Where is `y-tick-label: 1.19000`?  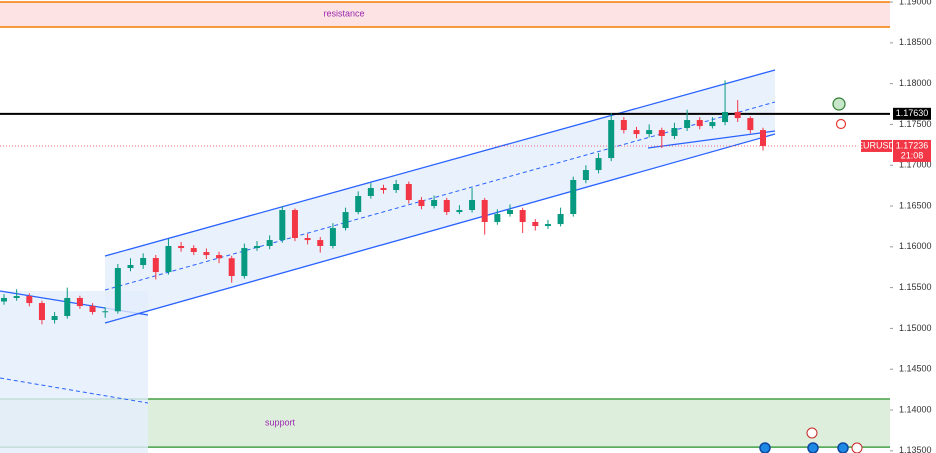 y-tick-label: 1.19000 is located at coordinates (915, 3).